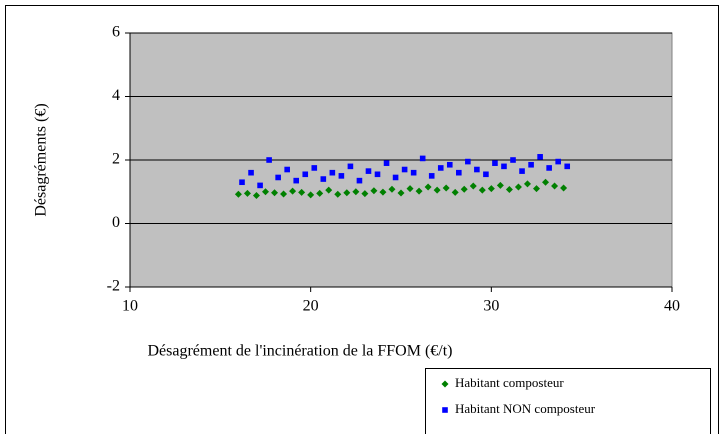  Describe the element at coordinates (491, 306) in the screenshot. I see `x-tick-label: 30` at that location.